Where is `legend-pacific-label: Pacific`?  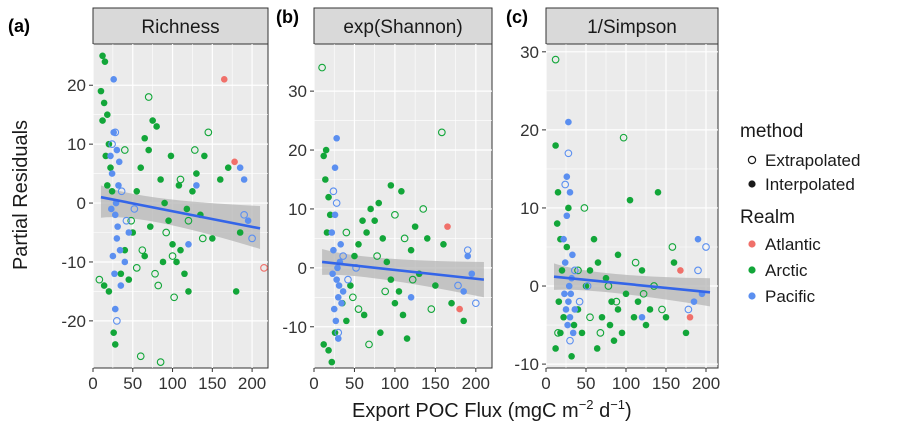
legend-pacific-label: Pacific is located at coordinates (790, 296).